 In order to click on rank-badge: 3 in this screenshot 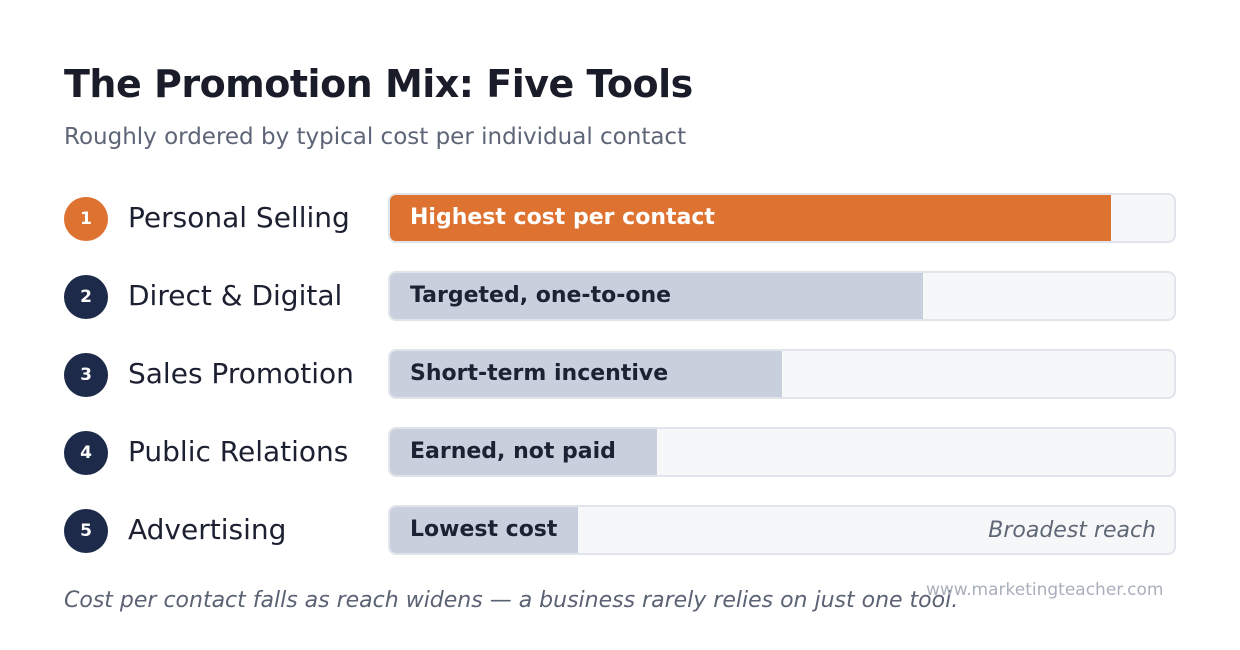, I will do `click(86, 375)`.